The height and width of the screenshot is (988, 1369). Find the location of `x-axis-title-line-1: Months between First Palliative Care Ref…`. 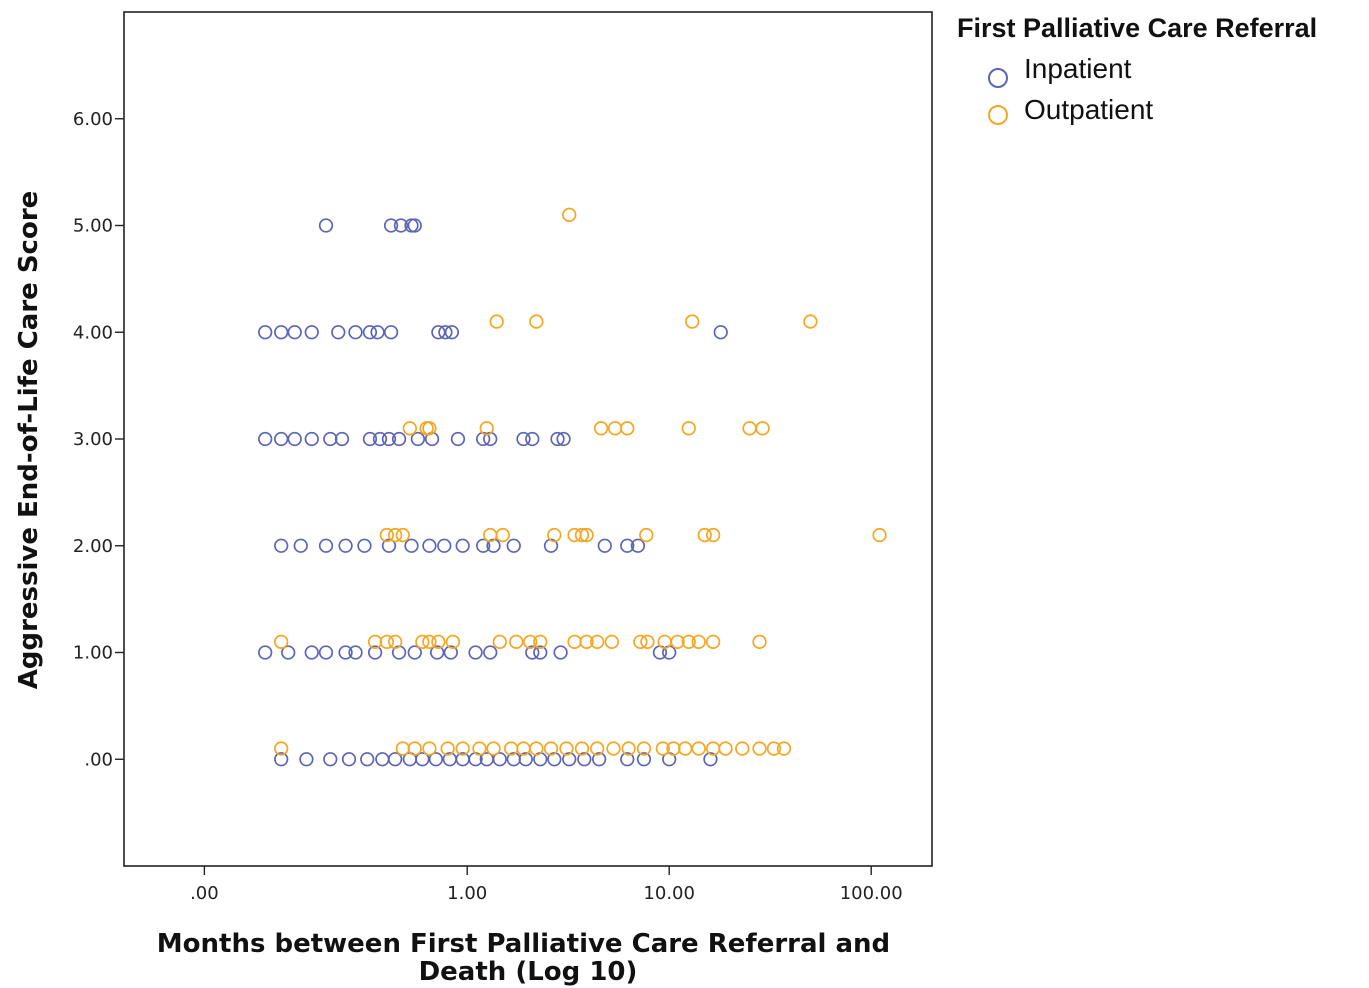

x-axis-title-line-1: Months between First Palliative Care Ref… is located at coordinates (523, 944).